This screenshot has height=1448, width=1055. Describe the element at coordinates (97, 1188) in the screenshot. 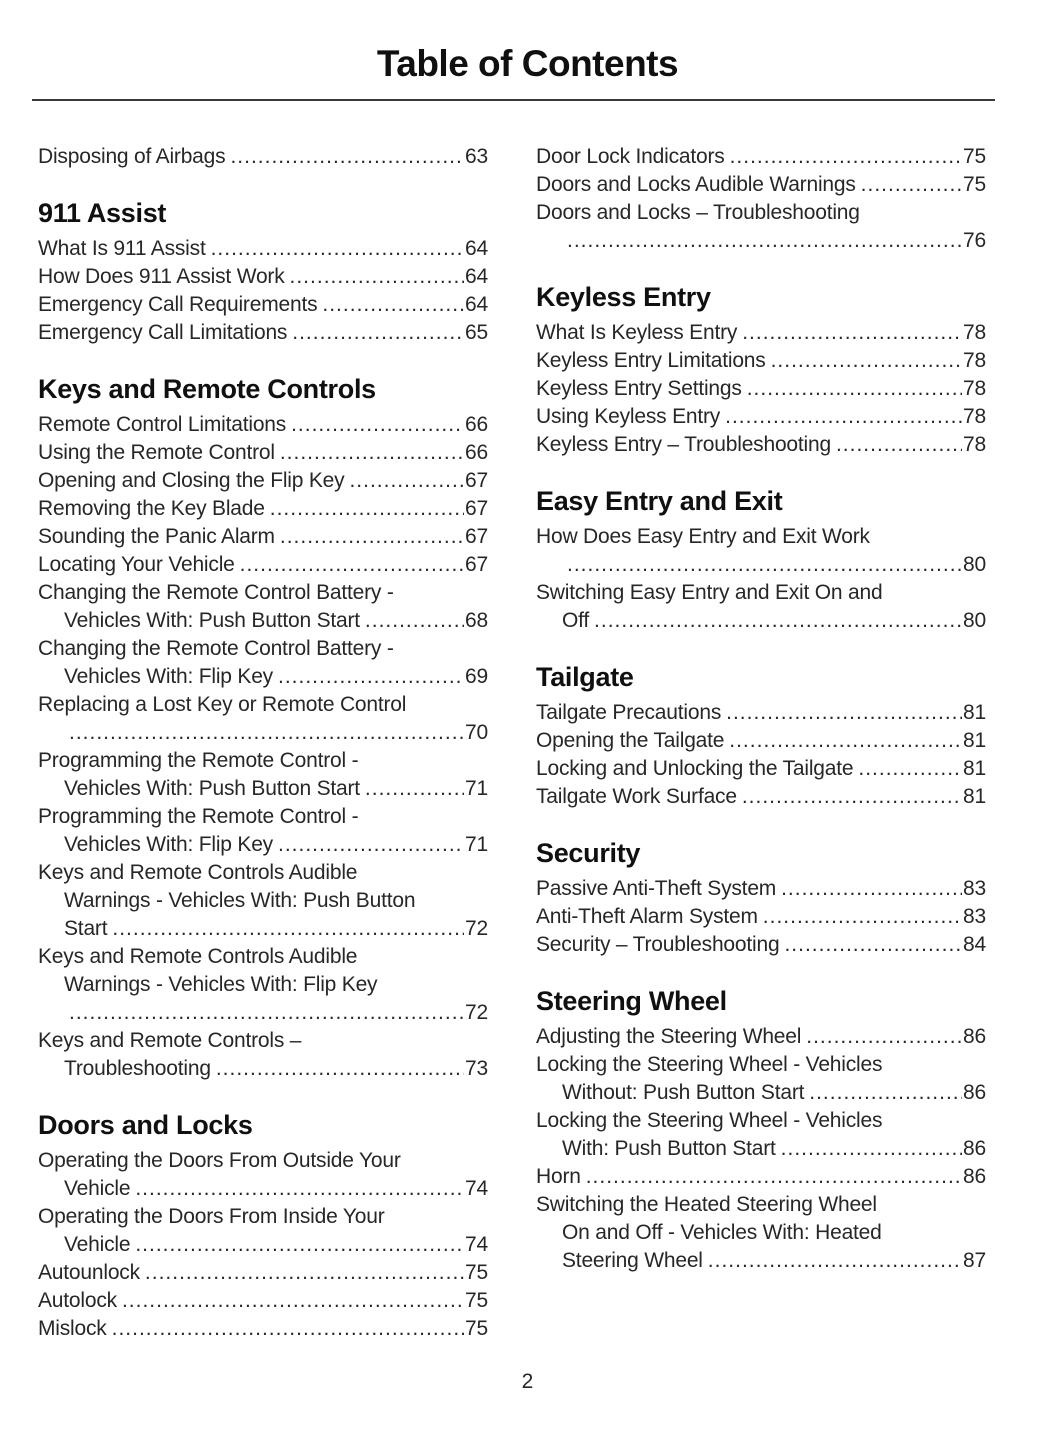

I see `toc-entry-label: Vehicle` at that location.